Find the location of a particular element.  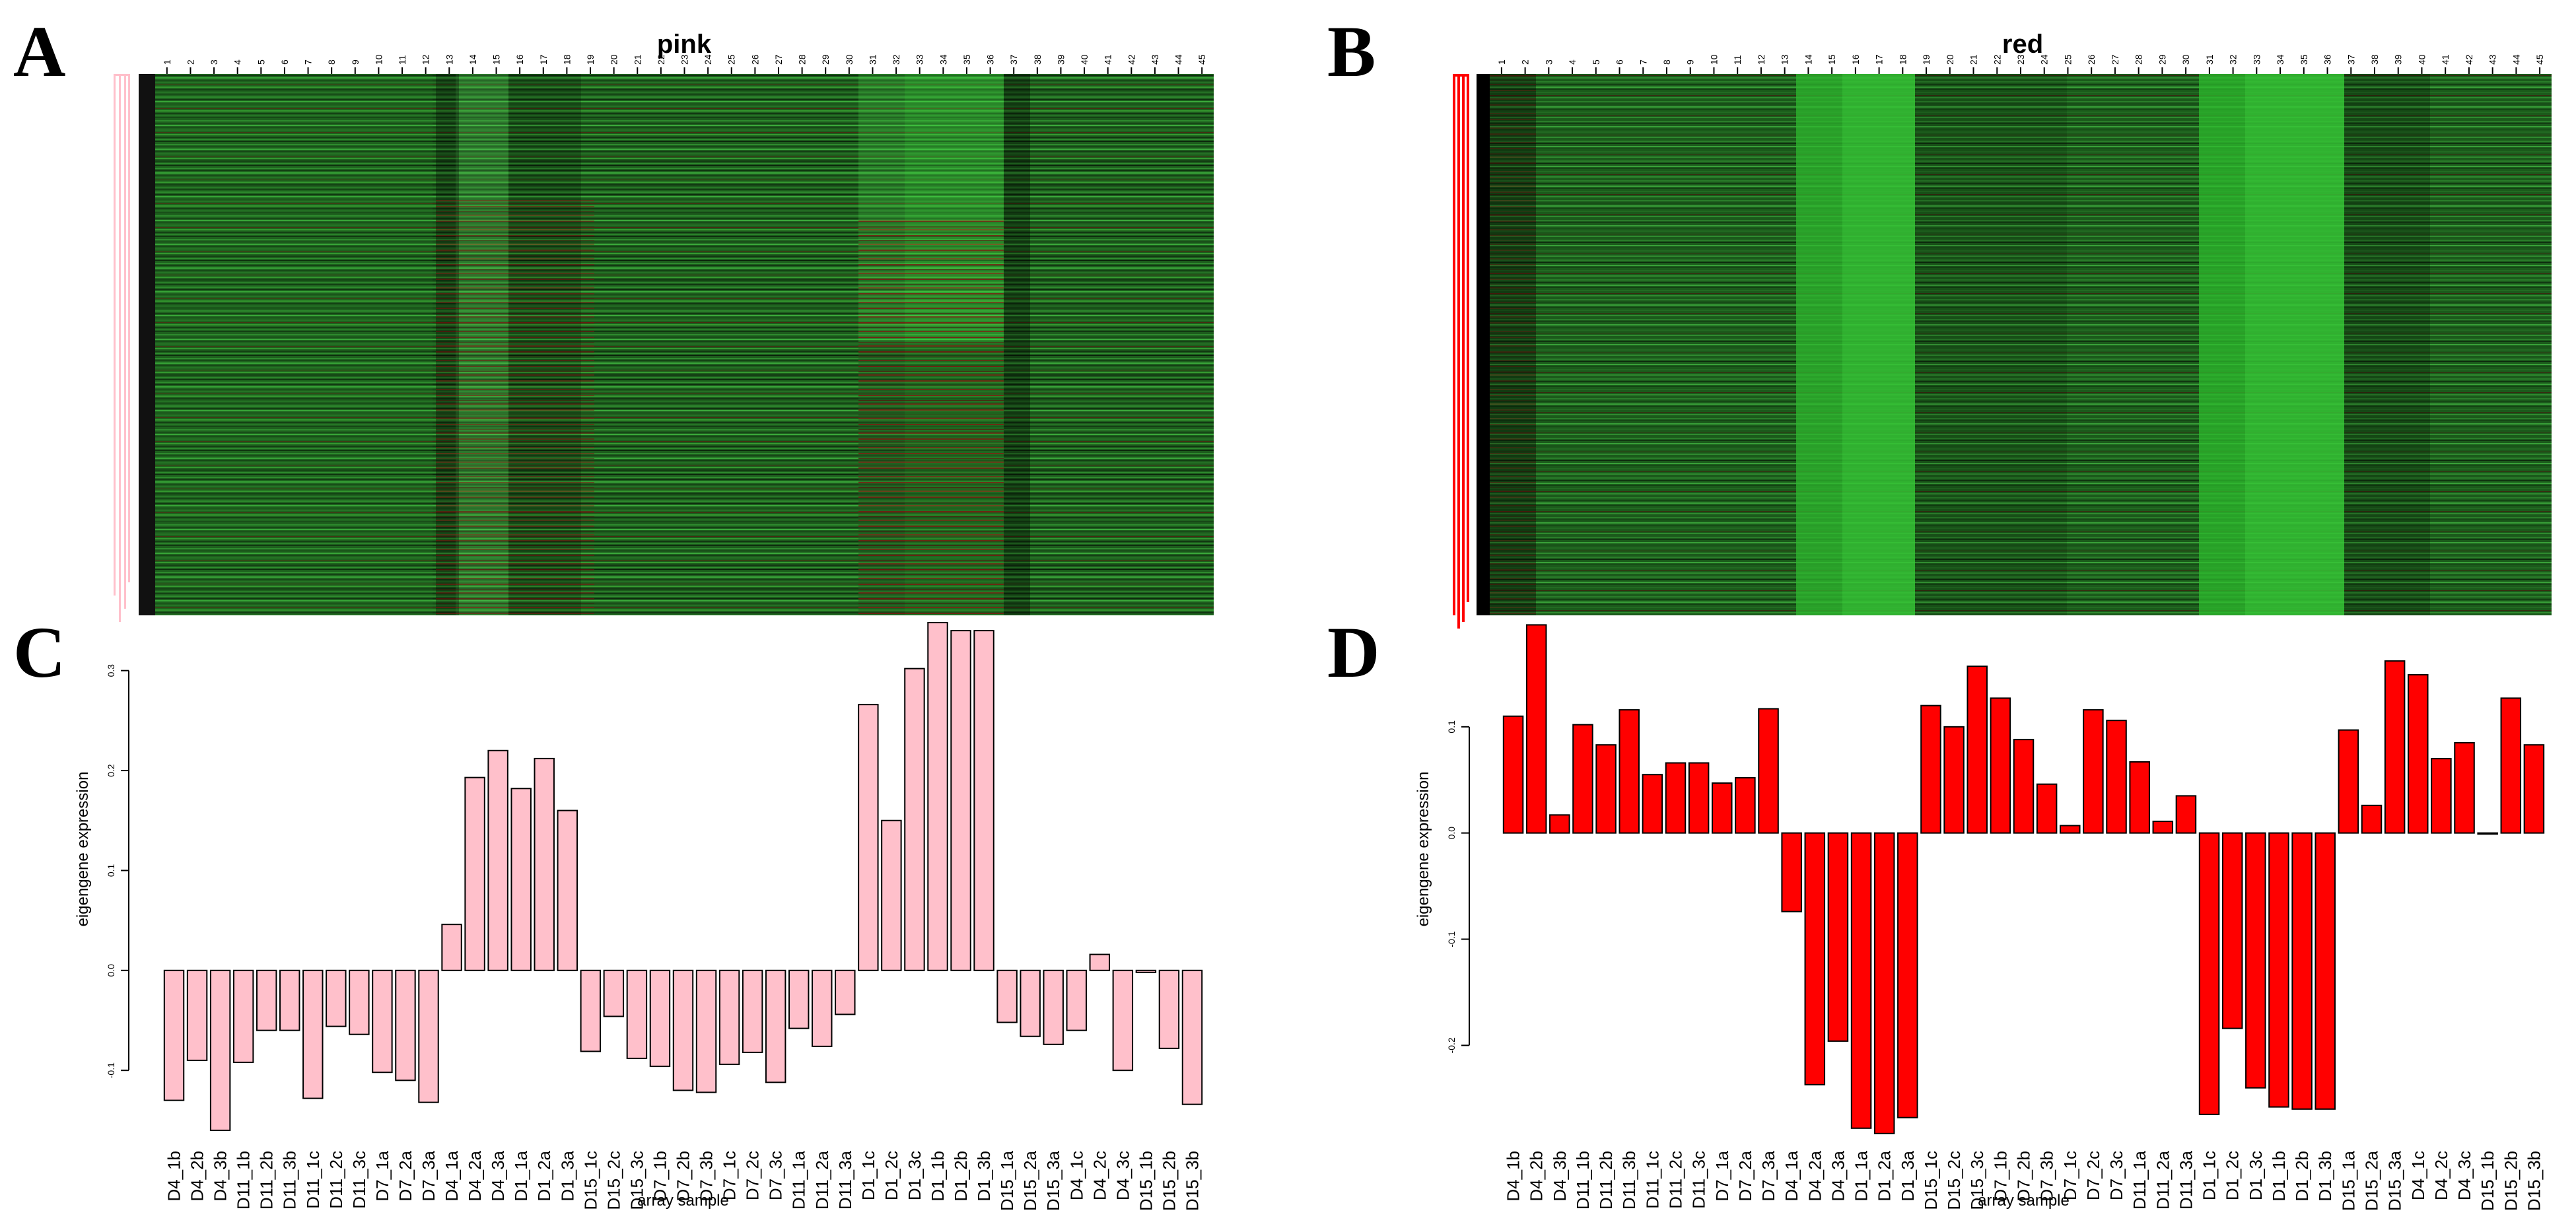

heatmap-red-tick-label-41: 41 is located at coordinates (2446, 59).